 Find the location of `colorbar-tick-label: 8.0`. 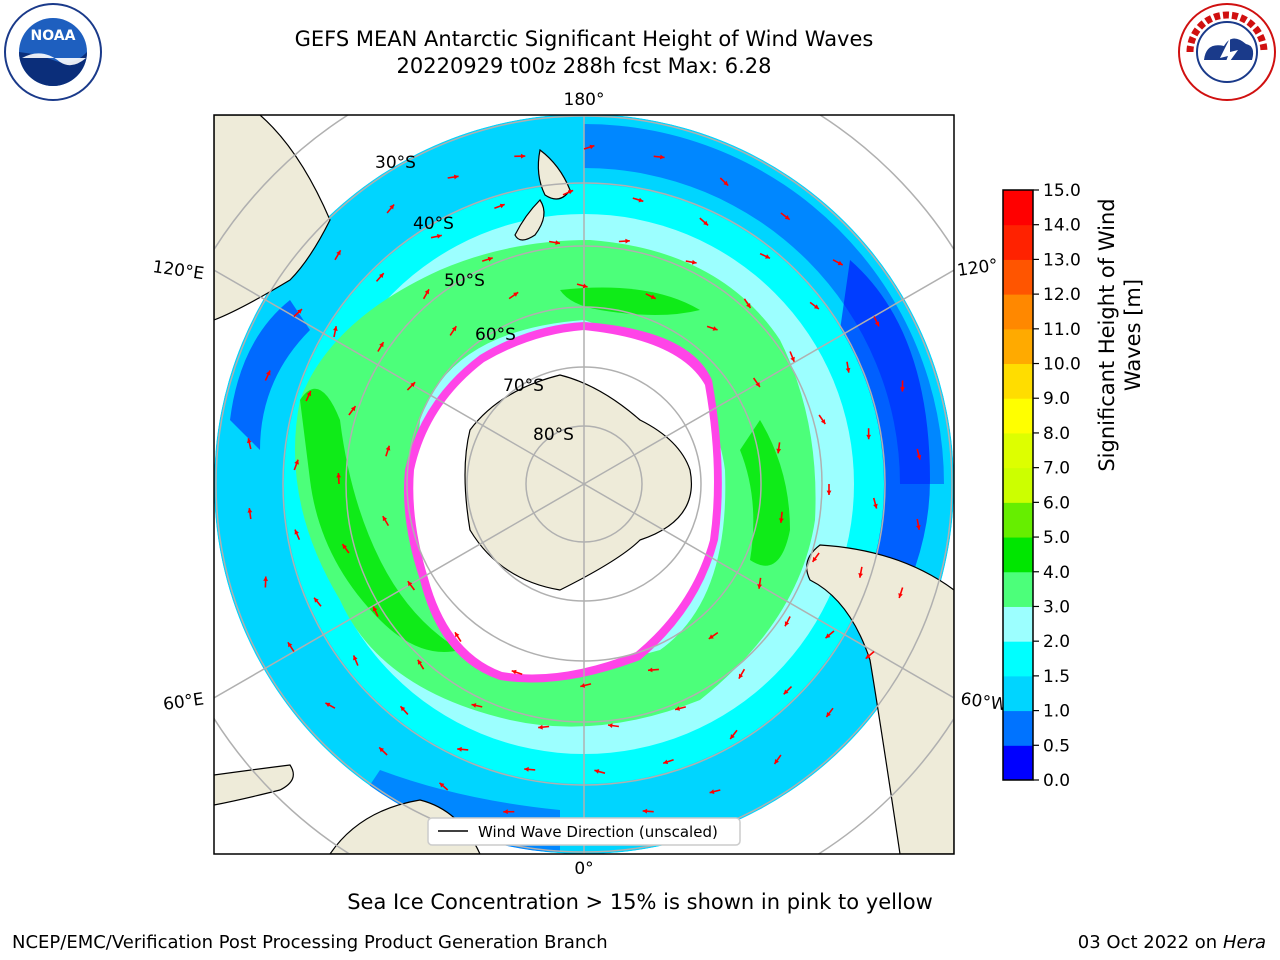

colorbar-tick-label: 8.0 is located at coordinates (1056, 434).